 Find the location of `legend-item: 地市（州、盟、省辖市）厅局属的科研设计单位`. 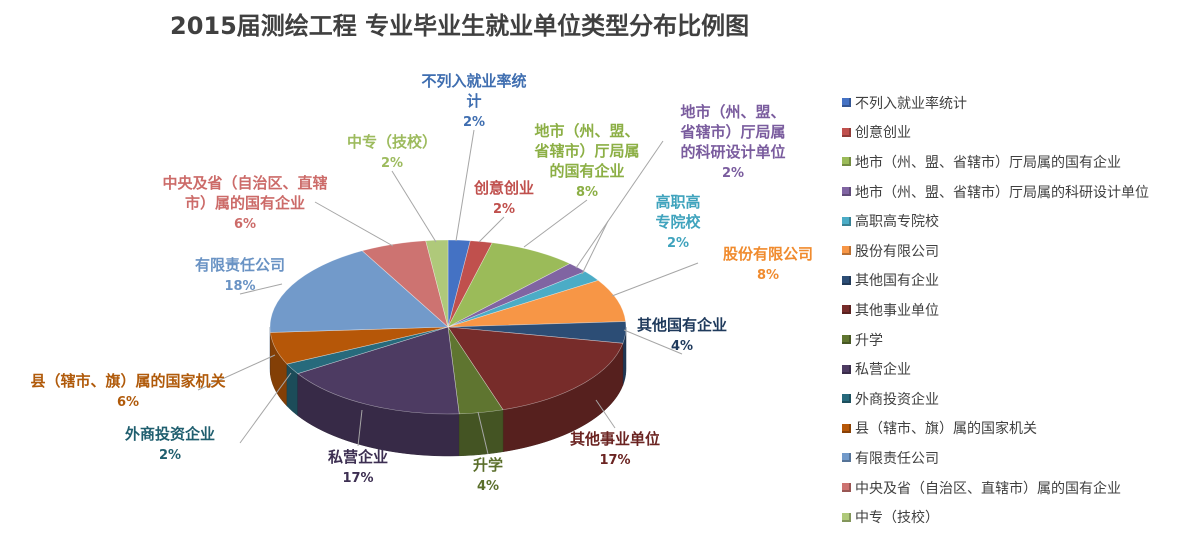

legend-item: 地市（州、盟、省辖市）厅局属的科研设计单位 is located at coordinates (1014, 192).